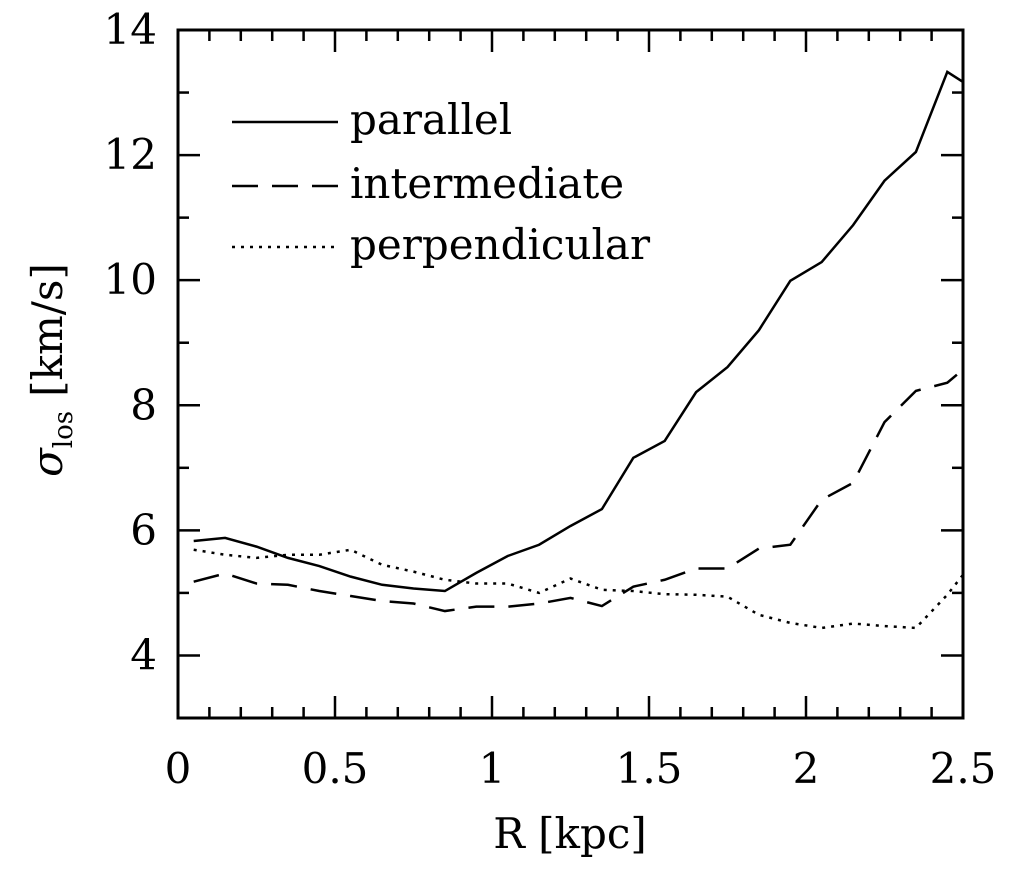 Image resolution: width=1024 pixels, height=876 pixels. Describe the element at coordinates (178, 768) in the screenshot. I see `x-tick-label: 0` at that location.